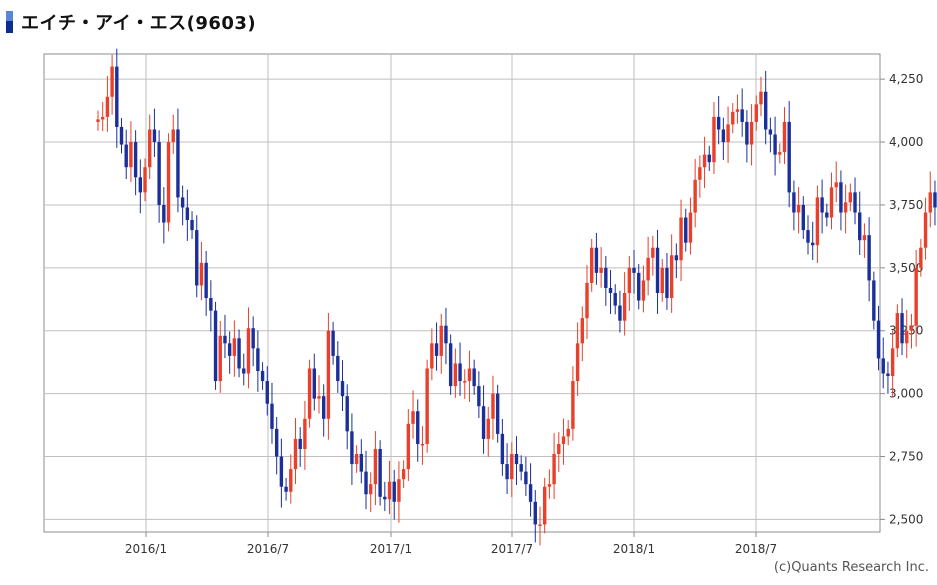  I want to click on chart-header: エイチ・アイ・エス(9603), so click(131, 22).